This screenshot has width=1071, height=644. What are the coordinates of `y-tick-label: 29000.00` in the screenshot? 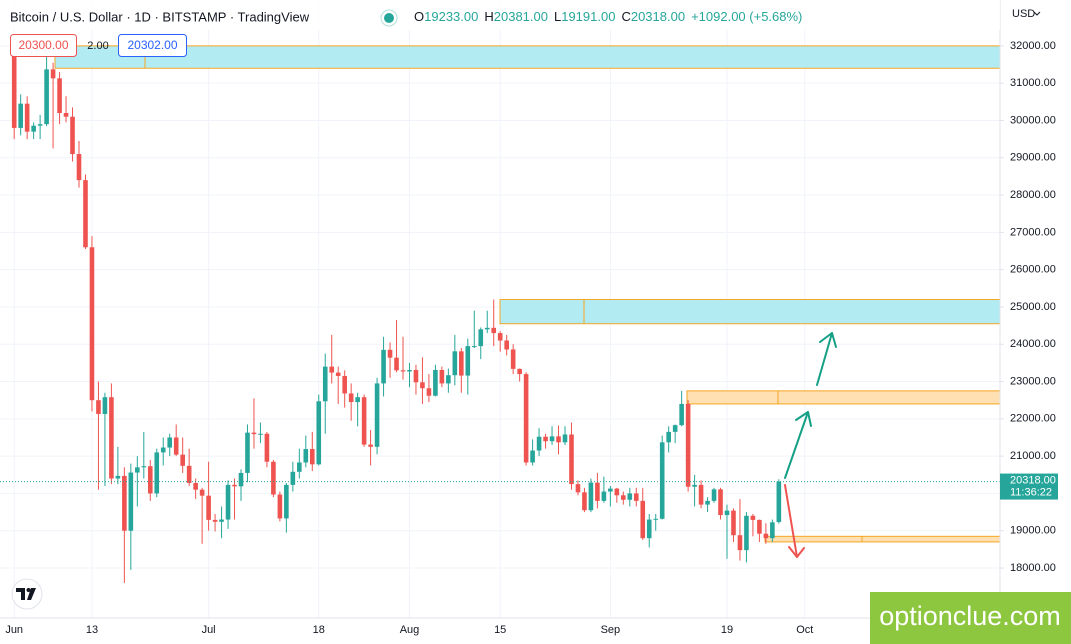 It's located at (1033, 158).